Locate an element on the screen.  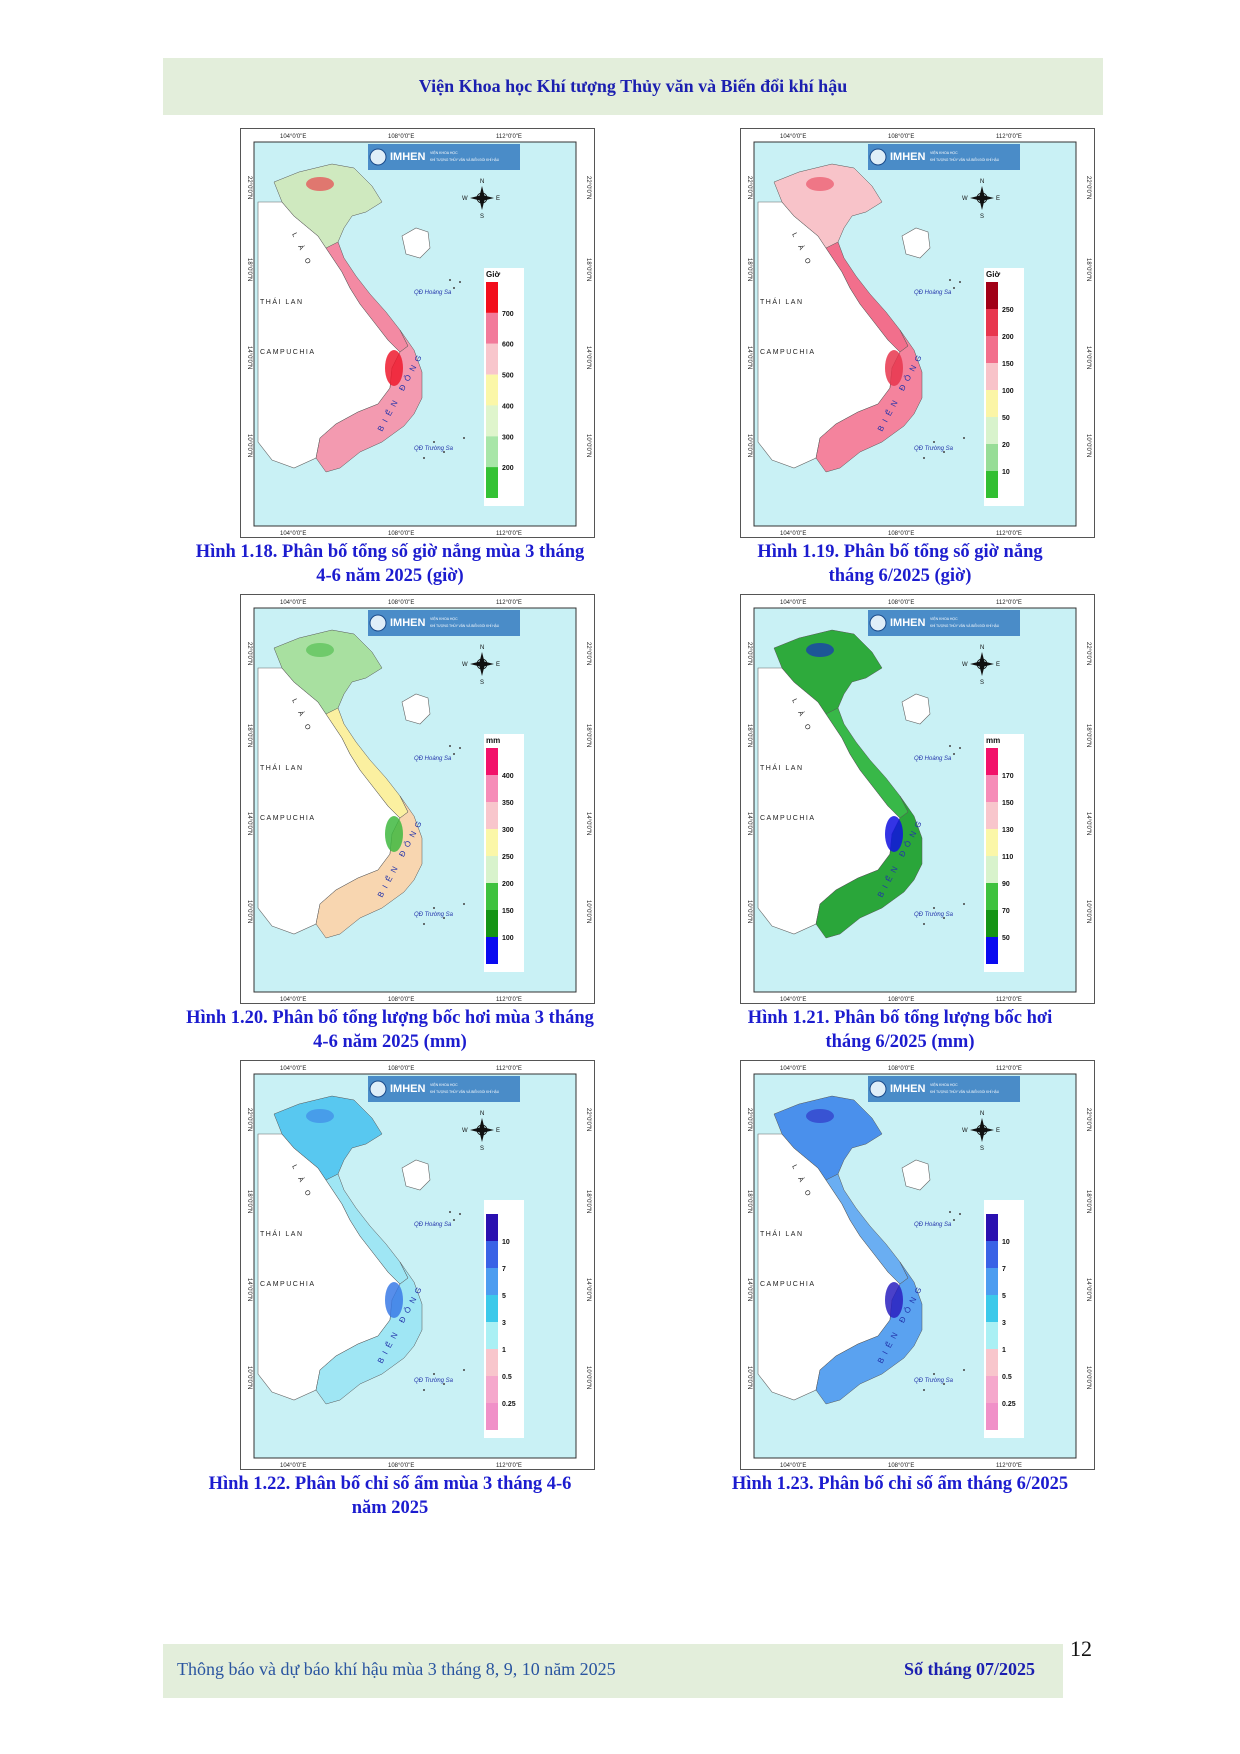
imhen-logo-banner is located at coordinates (944, 623).